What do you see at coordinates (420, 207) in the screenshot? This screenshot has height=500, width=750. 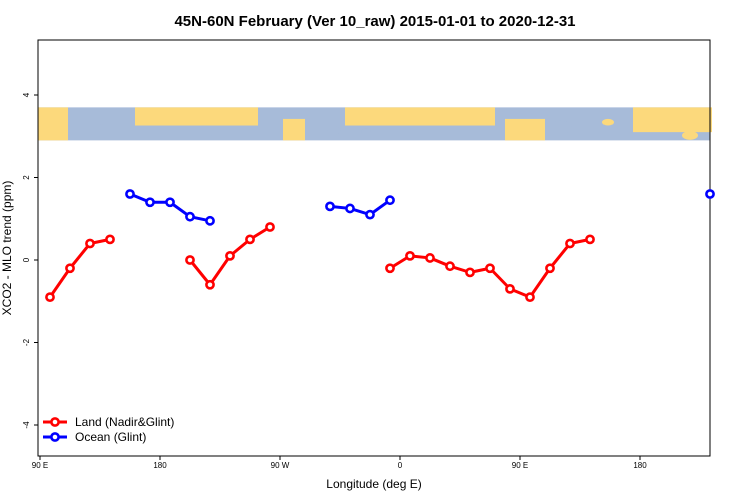 I see `series-ocean` at bounding box center [420, 207].